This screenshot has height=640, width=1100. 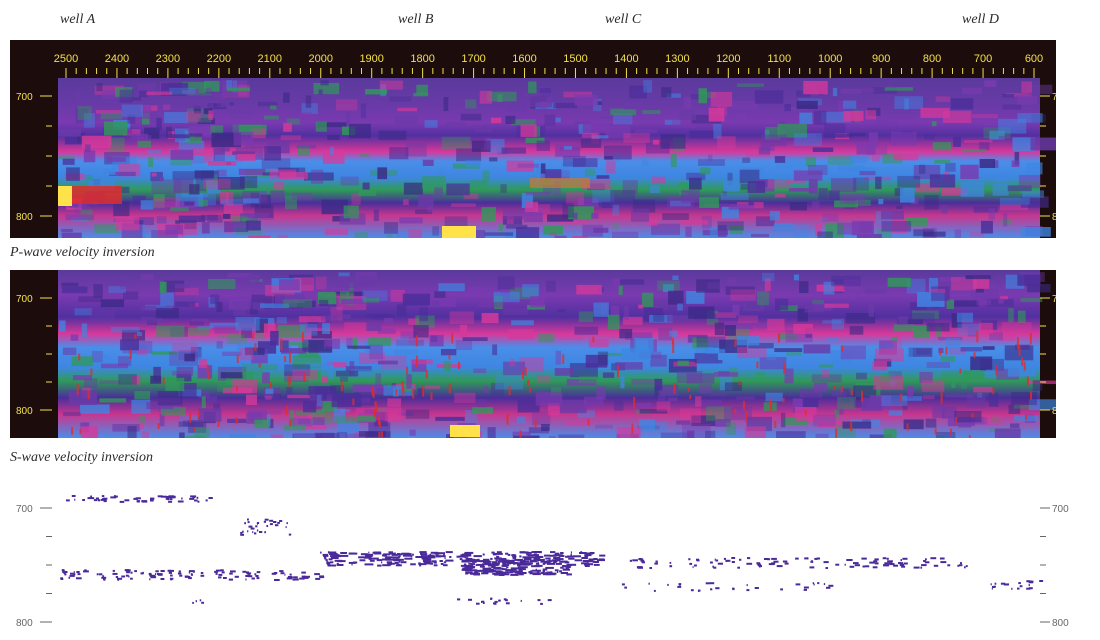 I want to click on depth-label-right: 800, so click(x=1054, y=411).